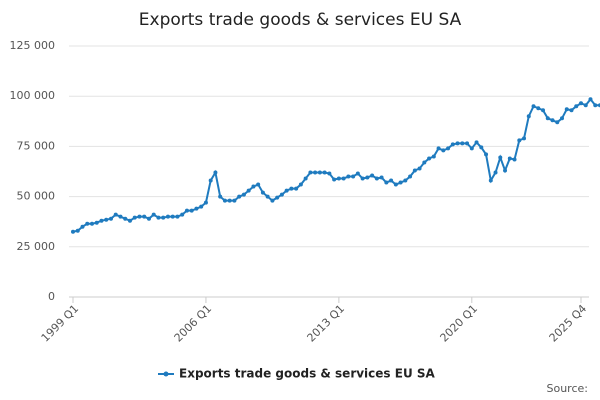 This screenshot has height=400, width=600. I want to click on source: Source:, so click(568, 388).